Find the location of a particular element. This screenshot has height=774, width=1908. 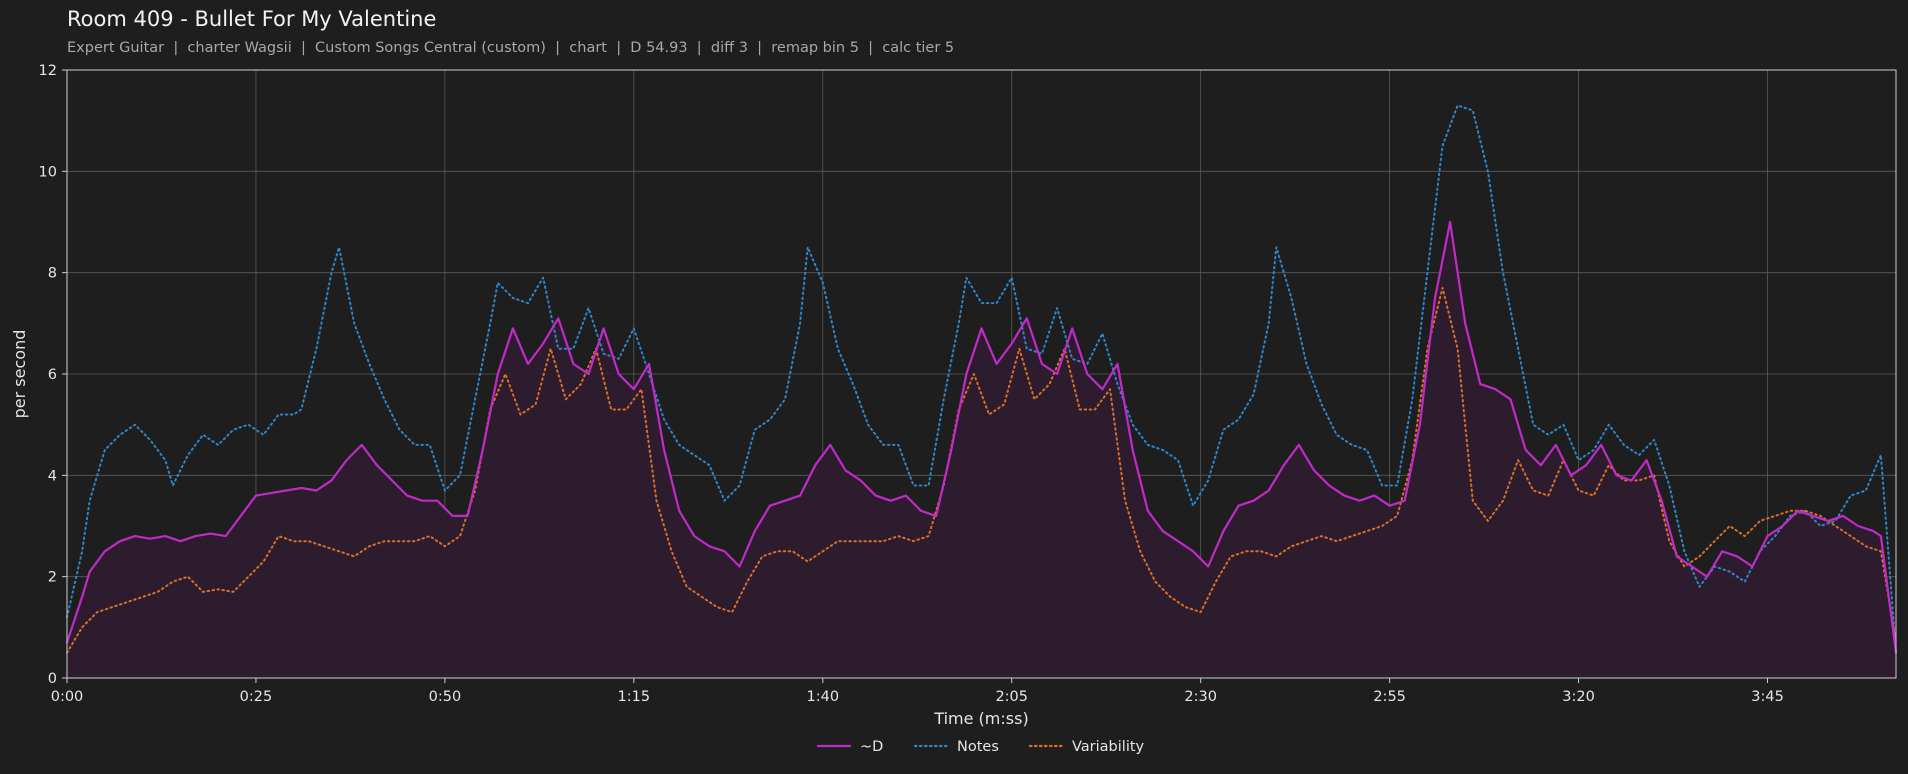

y-tick-label: 8 is located at coordinates (52, 274).